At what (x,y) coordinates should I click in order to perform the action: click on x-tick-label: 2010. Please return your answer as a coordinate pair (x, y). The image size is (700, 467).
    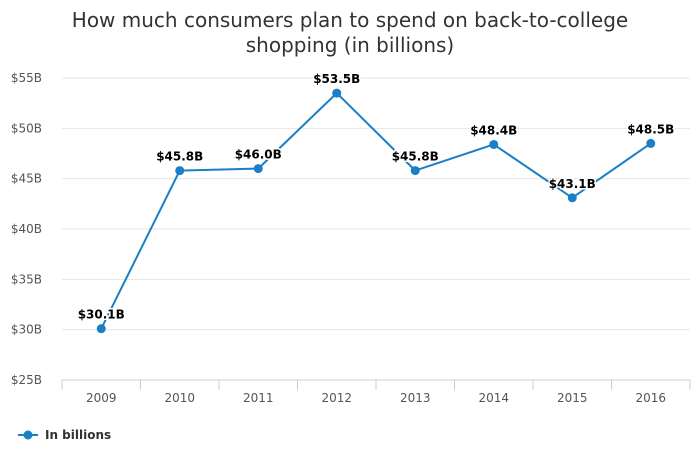
    Looking at the image, I should click on (179, 398).